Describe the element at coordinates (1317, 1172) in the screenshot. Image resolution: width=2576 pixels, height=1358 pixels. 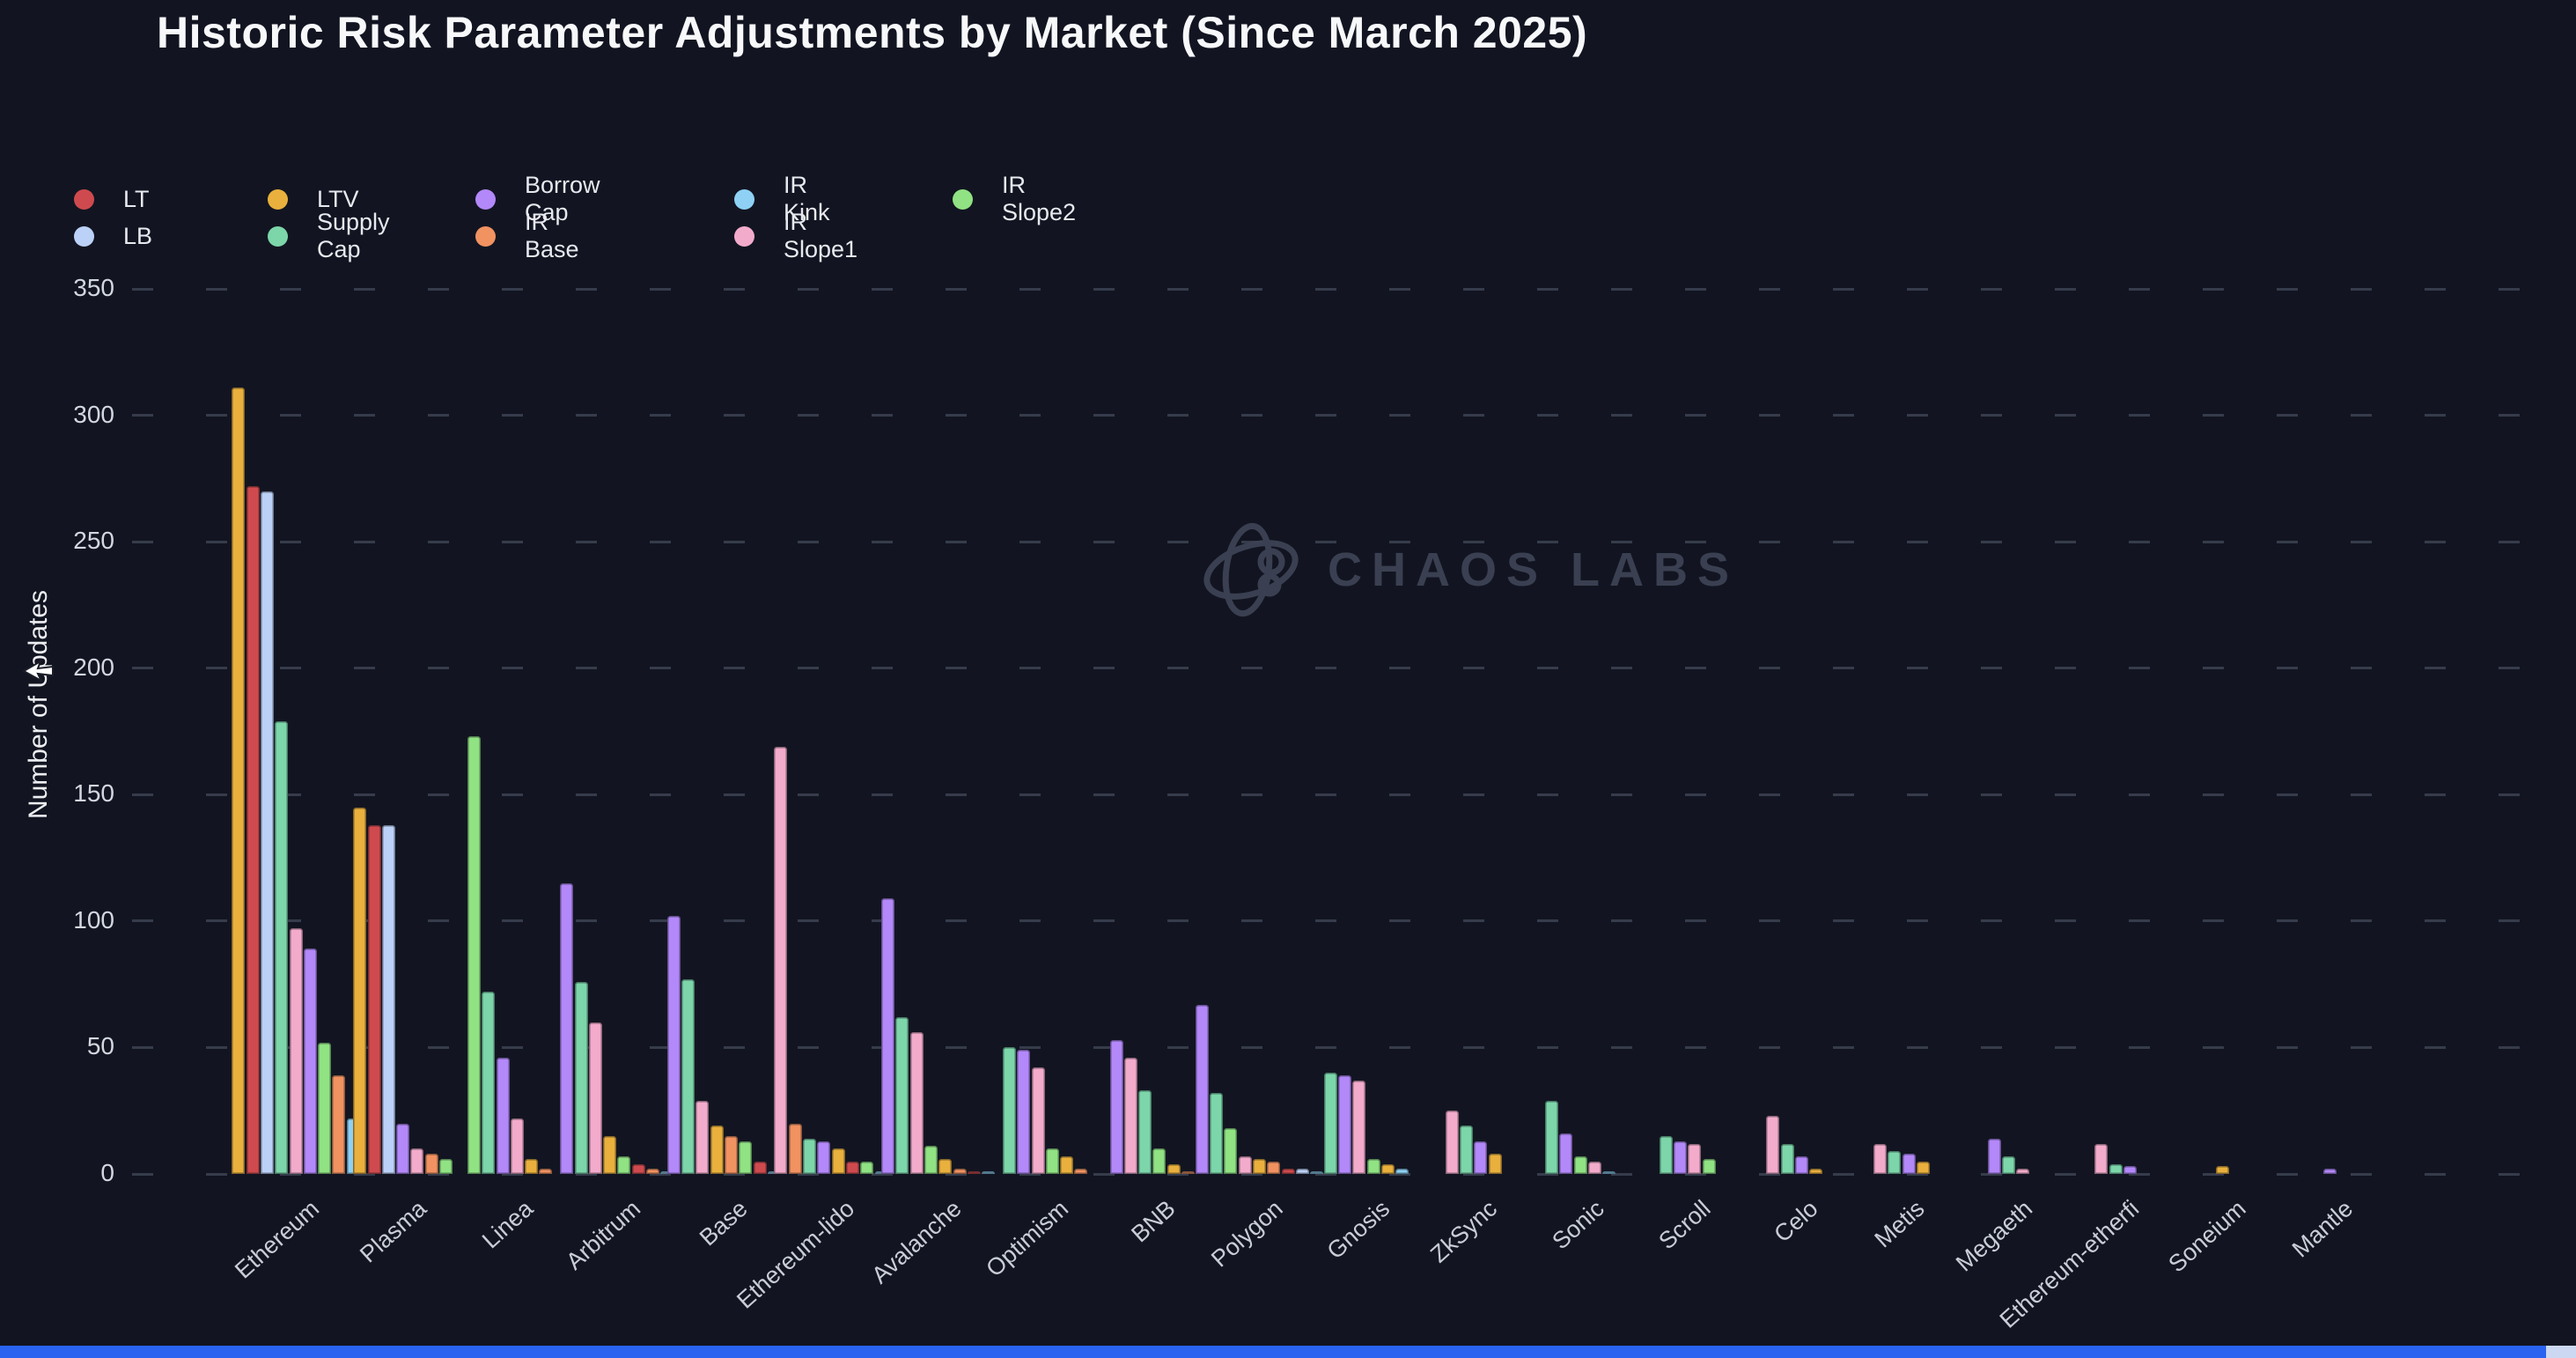
I see `bar-polygon-ir-kink` at that location.